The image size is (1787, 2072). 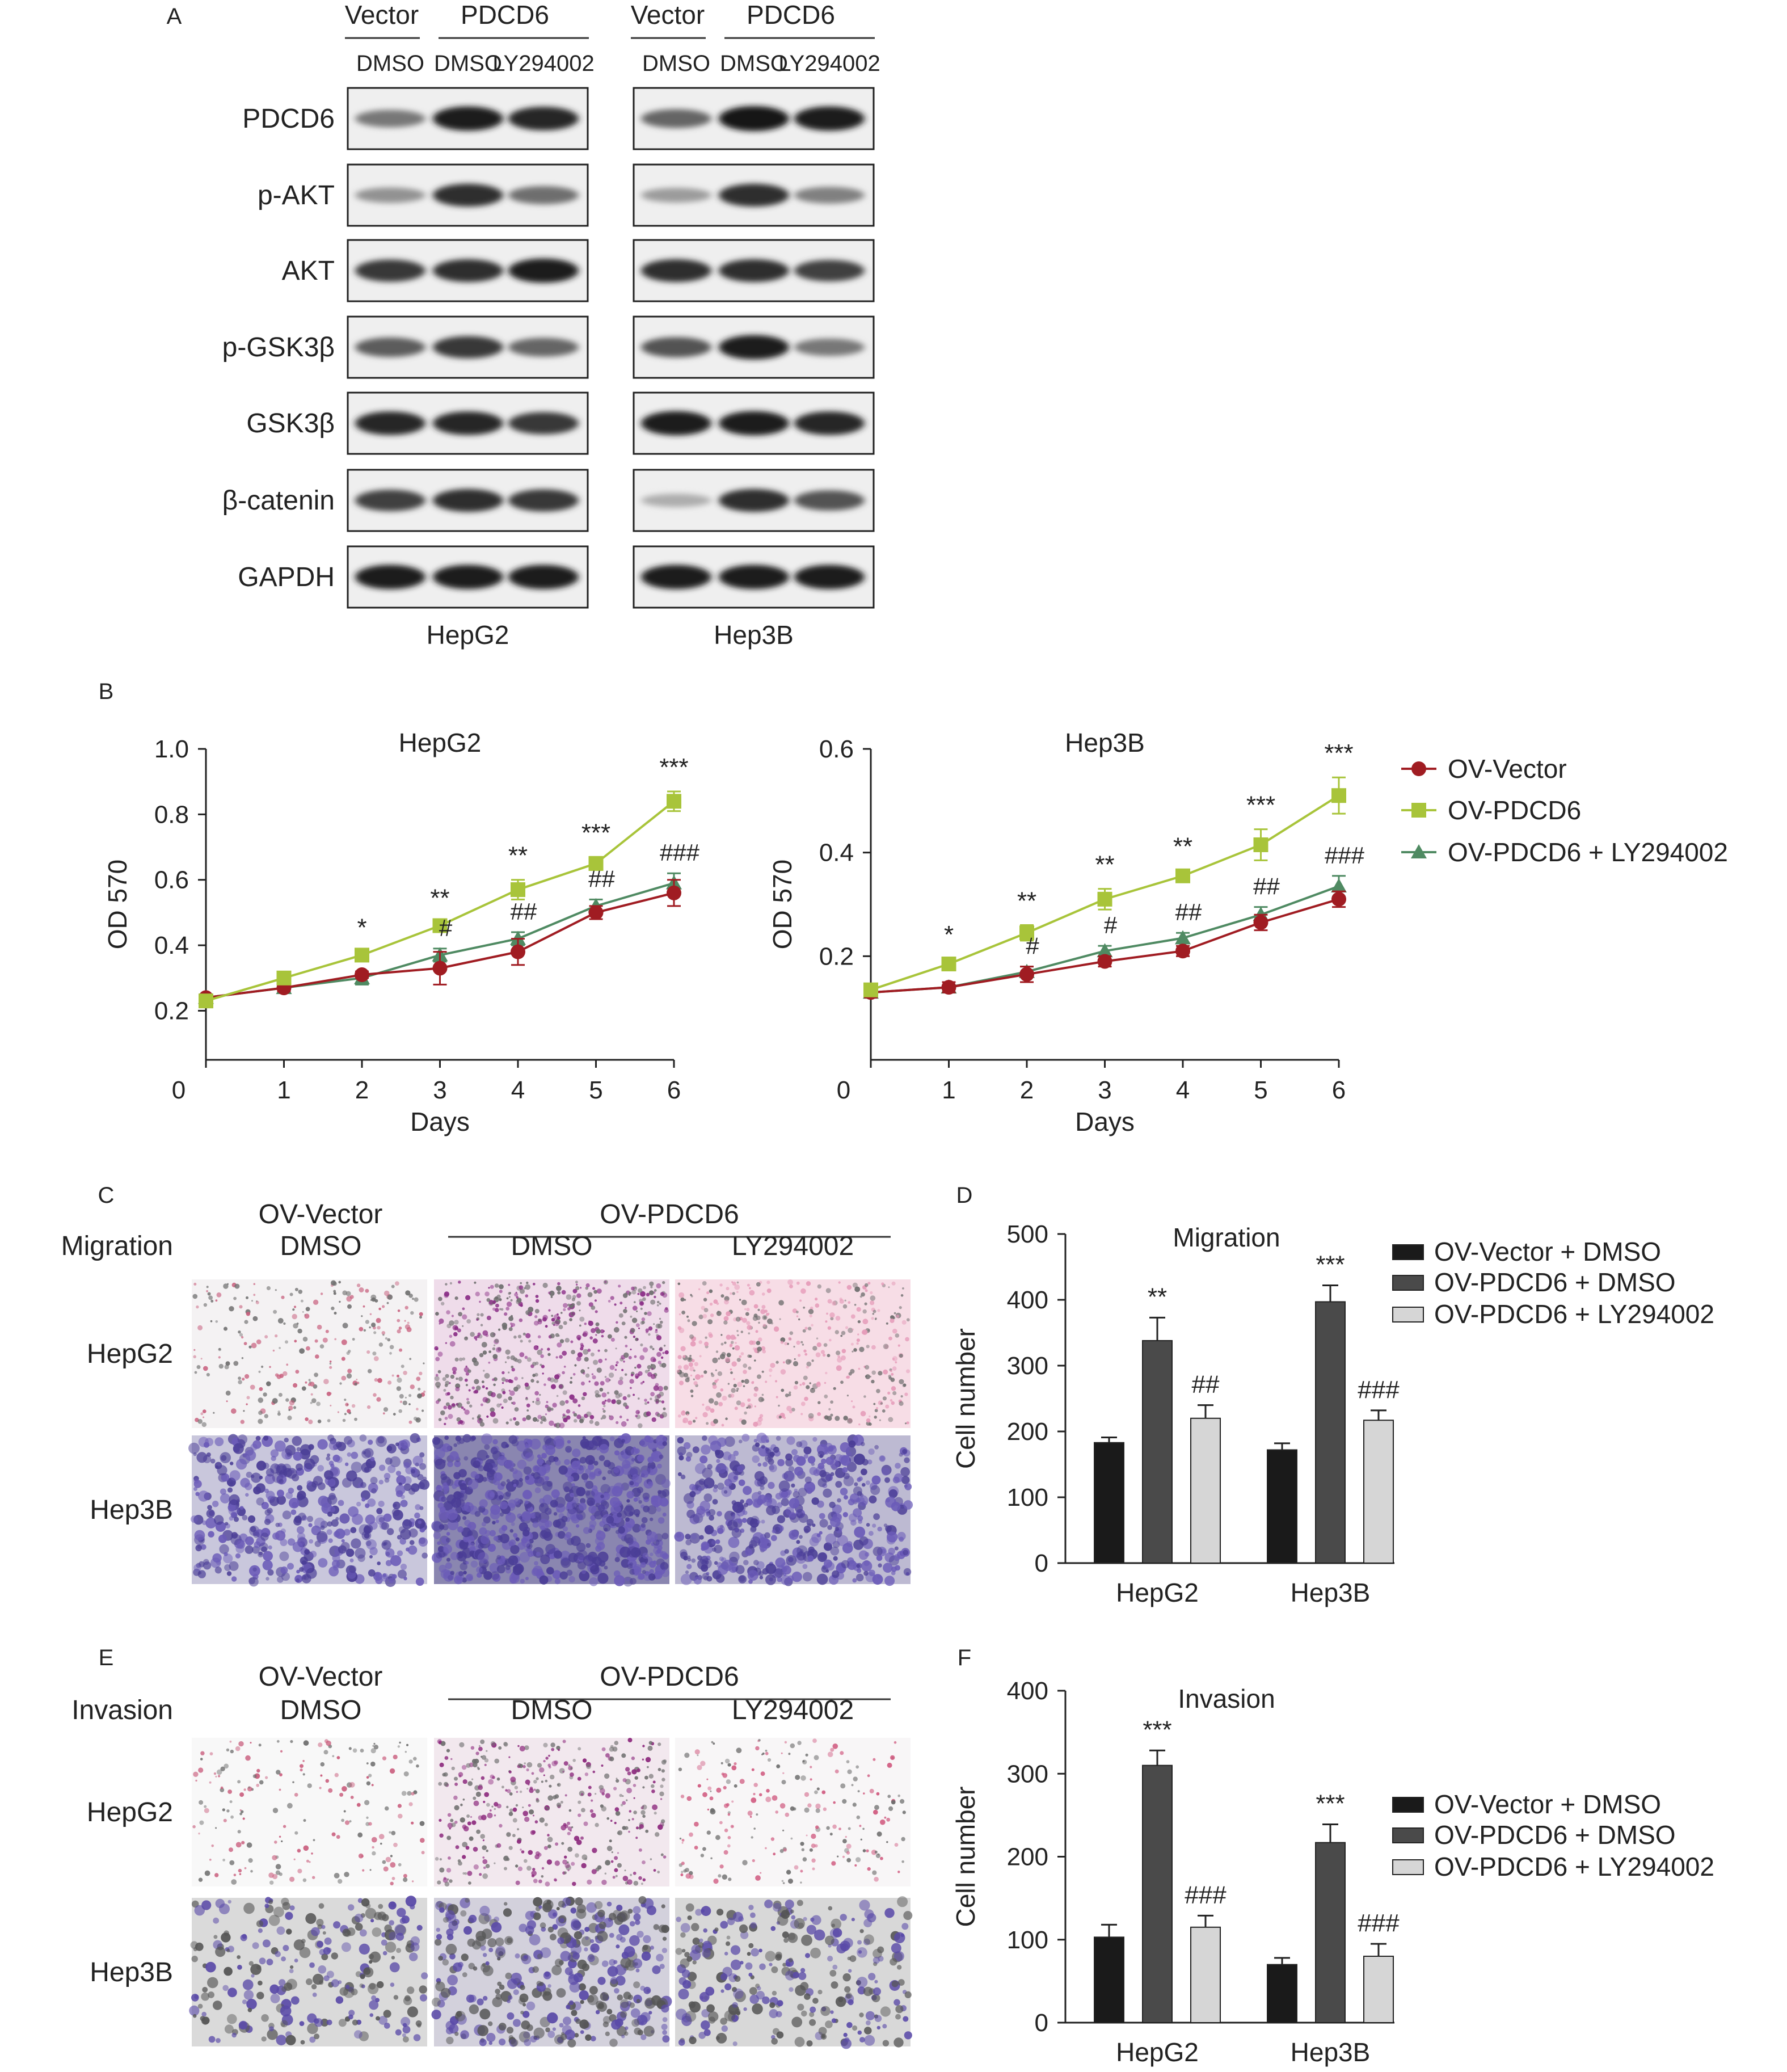 What do you see at coordinates (673, 767) in the screenshot?
I see `significance-star: ***` at bounding box center [673, 767].